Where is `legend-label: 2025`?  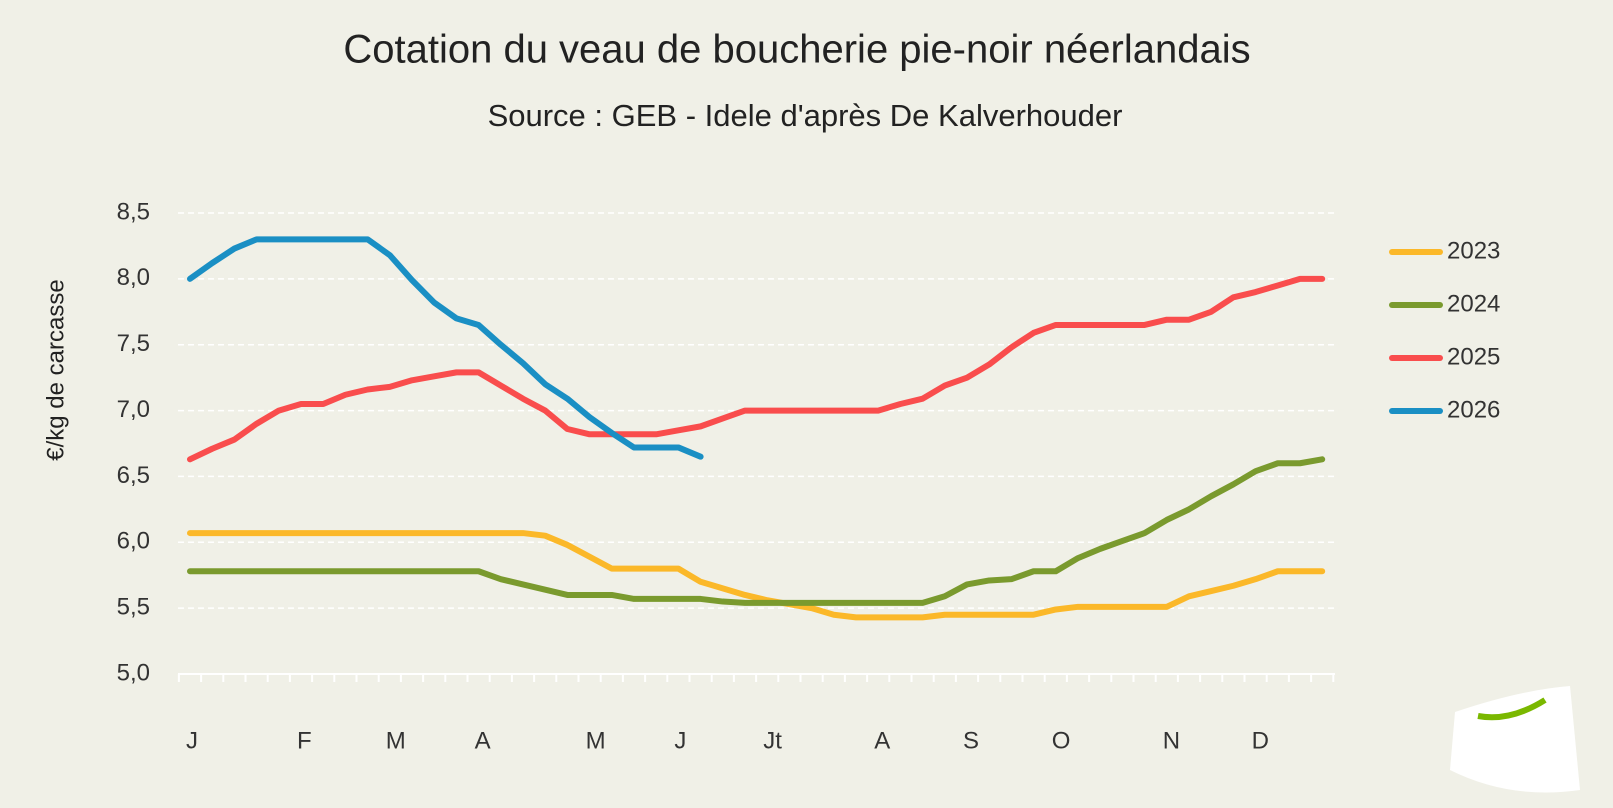
legend-label: 2025 is located at coordinates (1473, 356).